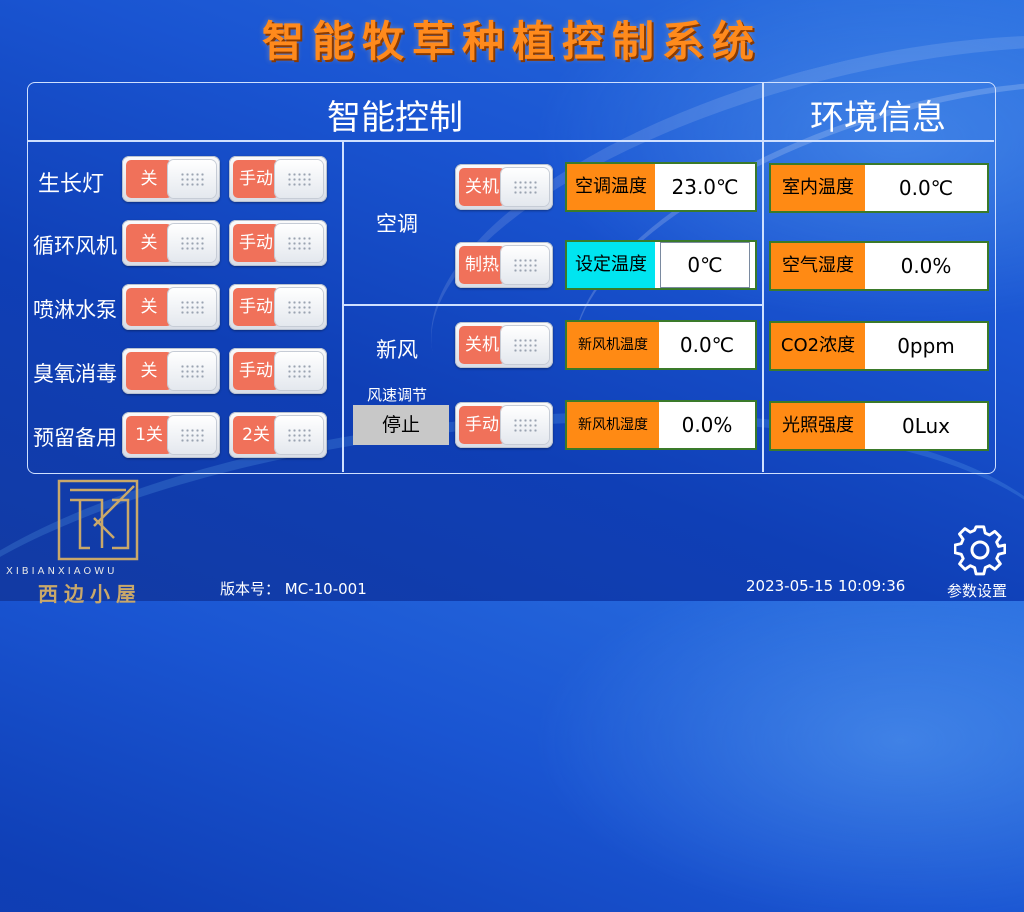 The width and height of the screenshot is (1024, 912). What do you see at coordinates (613, 345) in the screenshot?
I see `display-key: 新风机温度` at bounding box center [613, 345].